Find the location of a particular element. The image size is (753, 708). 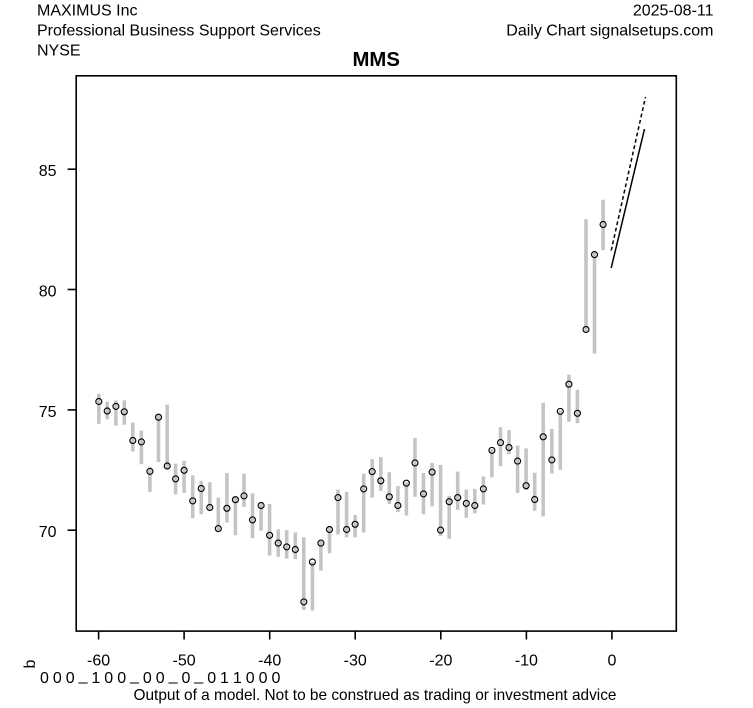

svg-text: -40 is located at coordinates (269, 660).